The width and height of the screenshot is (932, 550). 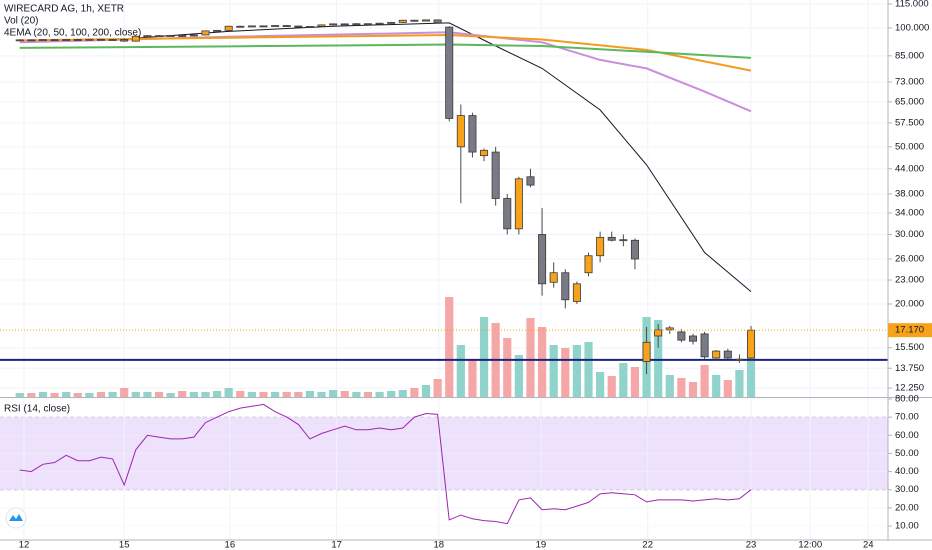 I want to click on y-tick-label: 44.000, so click(x=909, y=168).